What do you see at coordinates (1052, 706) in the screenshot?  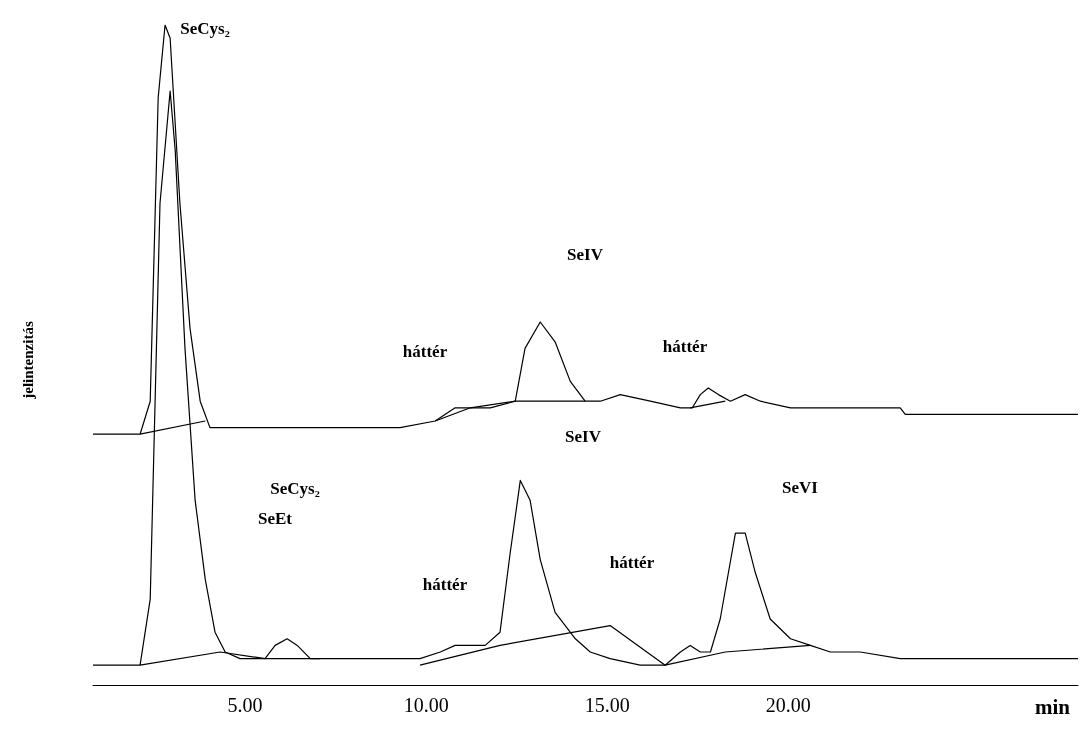 I see `x-axis-title: min` at bounding box center [1052, 706].